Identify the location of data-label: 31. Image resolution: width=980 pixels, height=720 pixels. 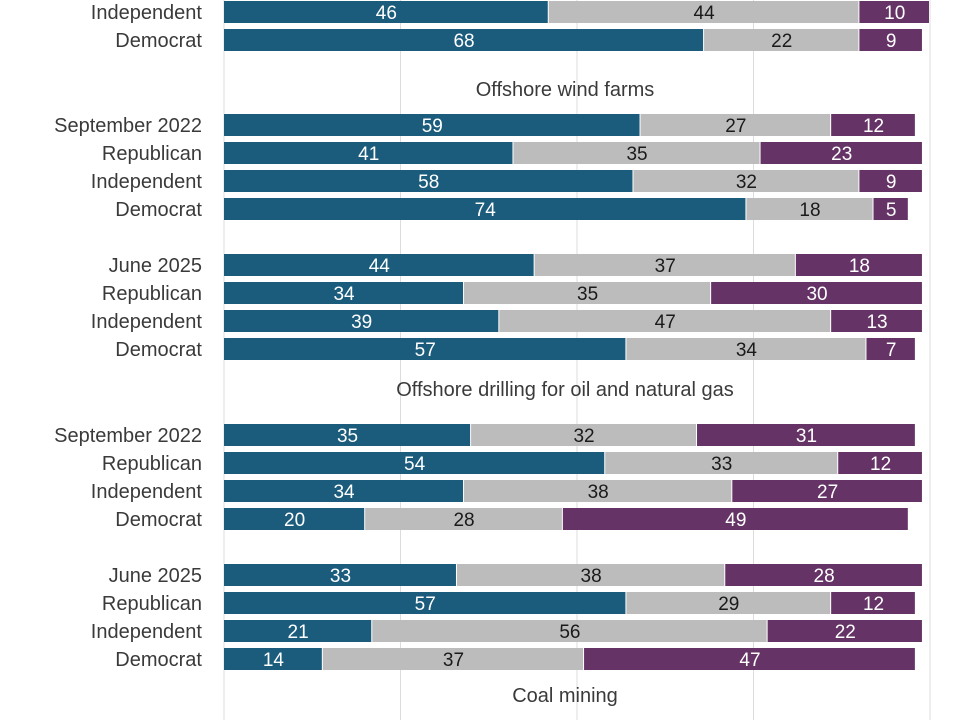
(806, 436).